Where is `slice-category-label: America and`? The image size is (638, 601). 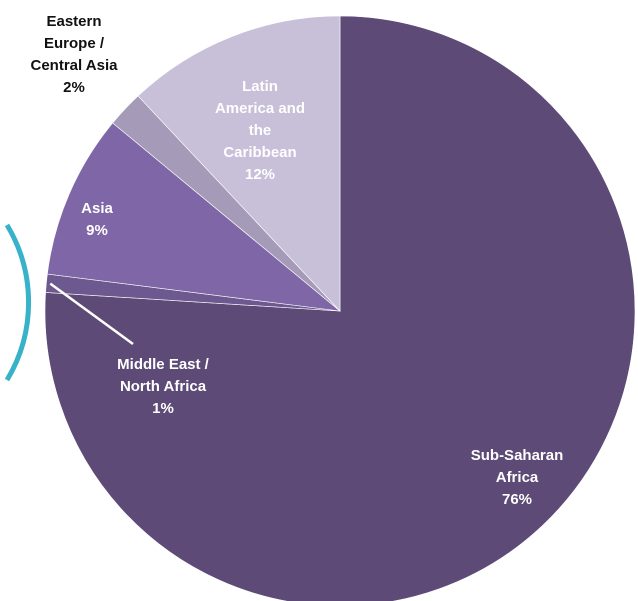
slice-category-label: America and is located at coordinates (260, 108).